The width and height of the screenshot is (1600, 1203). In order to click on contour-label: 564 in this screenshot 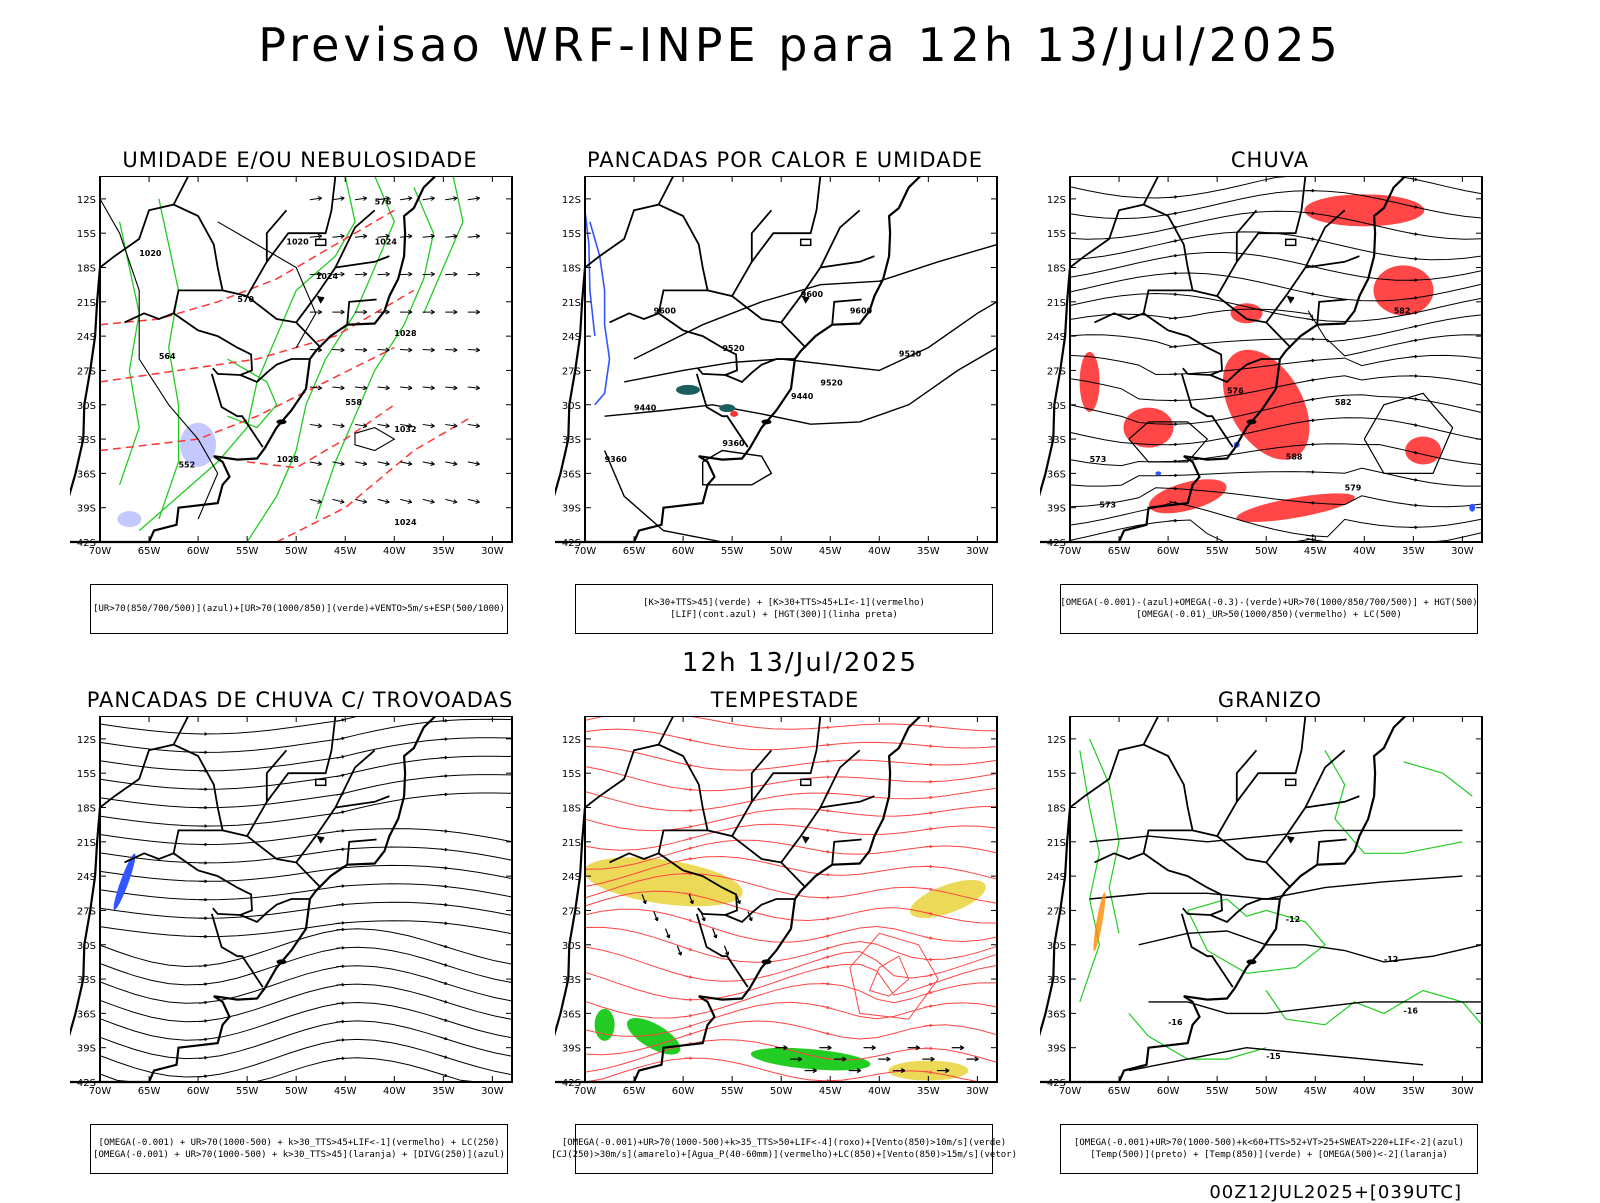, I will do `click(167, 356)`.